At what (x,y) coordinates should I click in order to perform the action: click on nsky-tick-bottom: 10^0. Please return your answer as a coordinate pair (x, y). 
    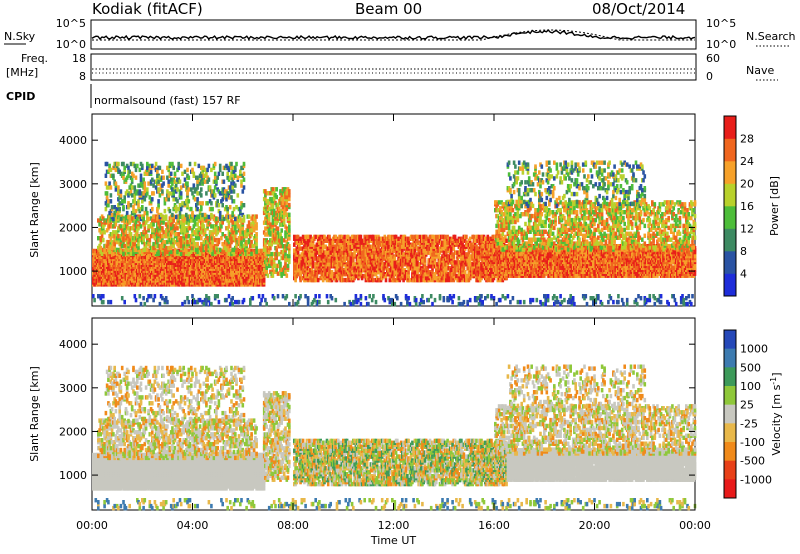
    Looking at the image, I should click on (71, 44).